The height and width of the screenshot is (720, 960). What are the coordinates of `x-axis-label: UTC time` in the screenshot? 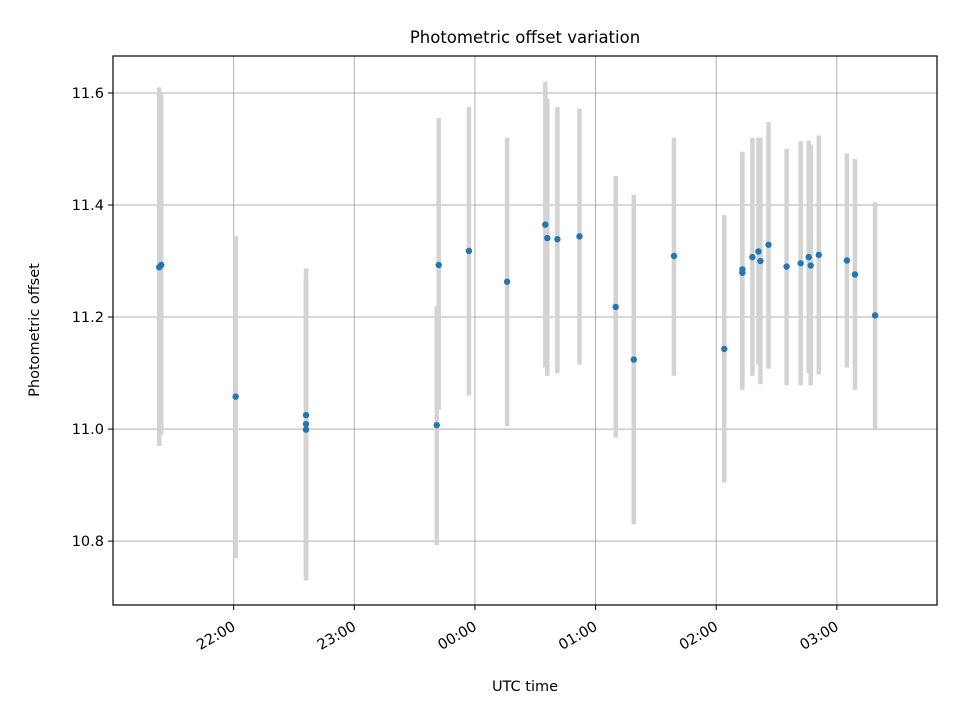 It's located at (525, 687).